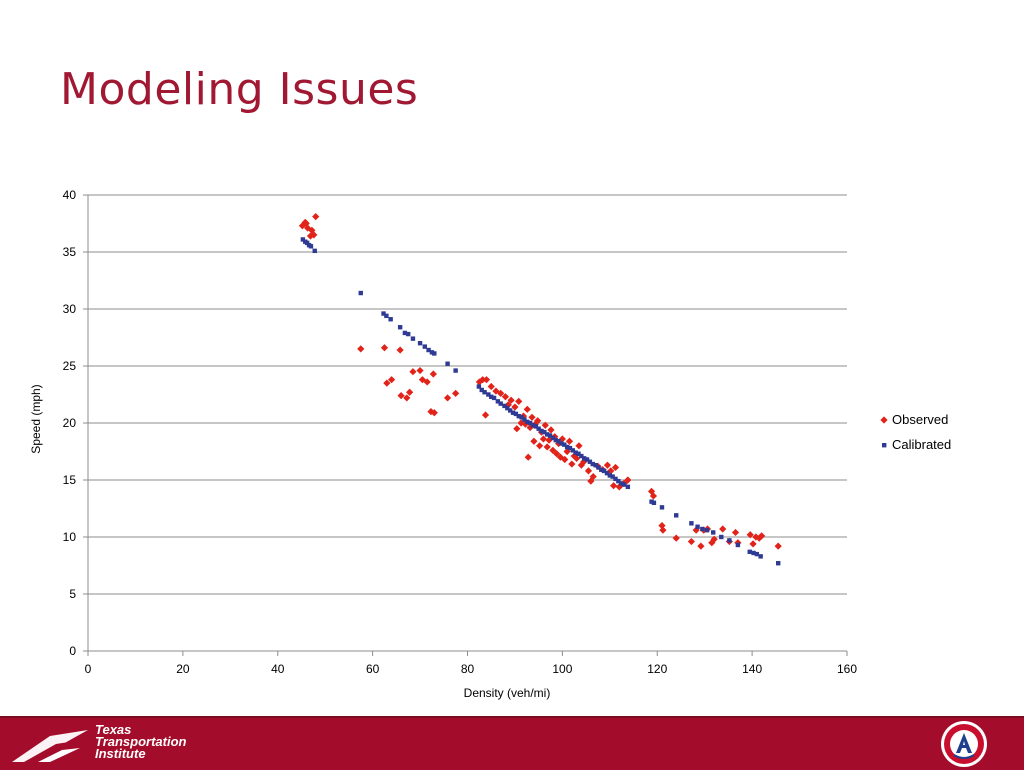 The width and height of the screenshot is (1024, 770). What do you see at coordinates (468, 669) in the screenshot?
I see `x-tick-label: 80` at bounding box center [468, 669].